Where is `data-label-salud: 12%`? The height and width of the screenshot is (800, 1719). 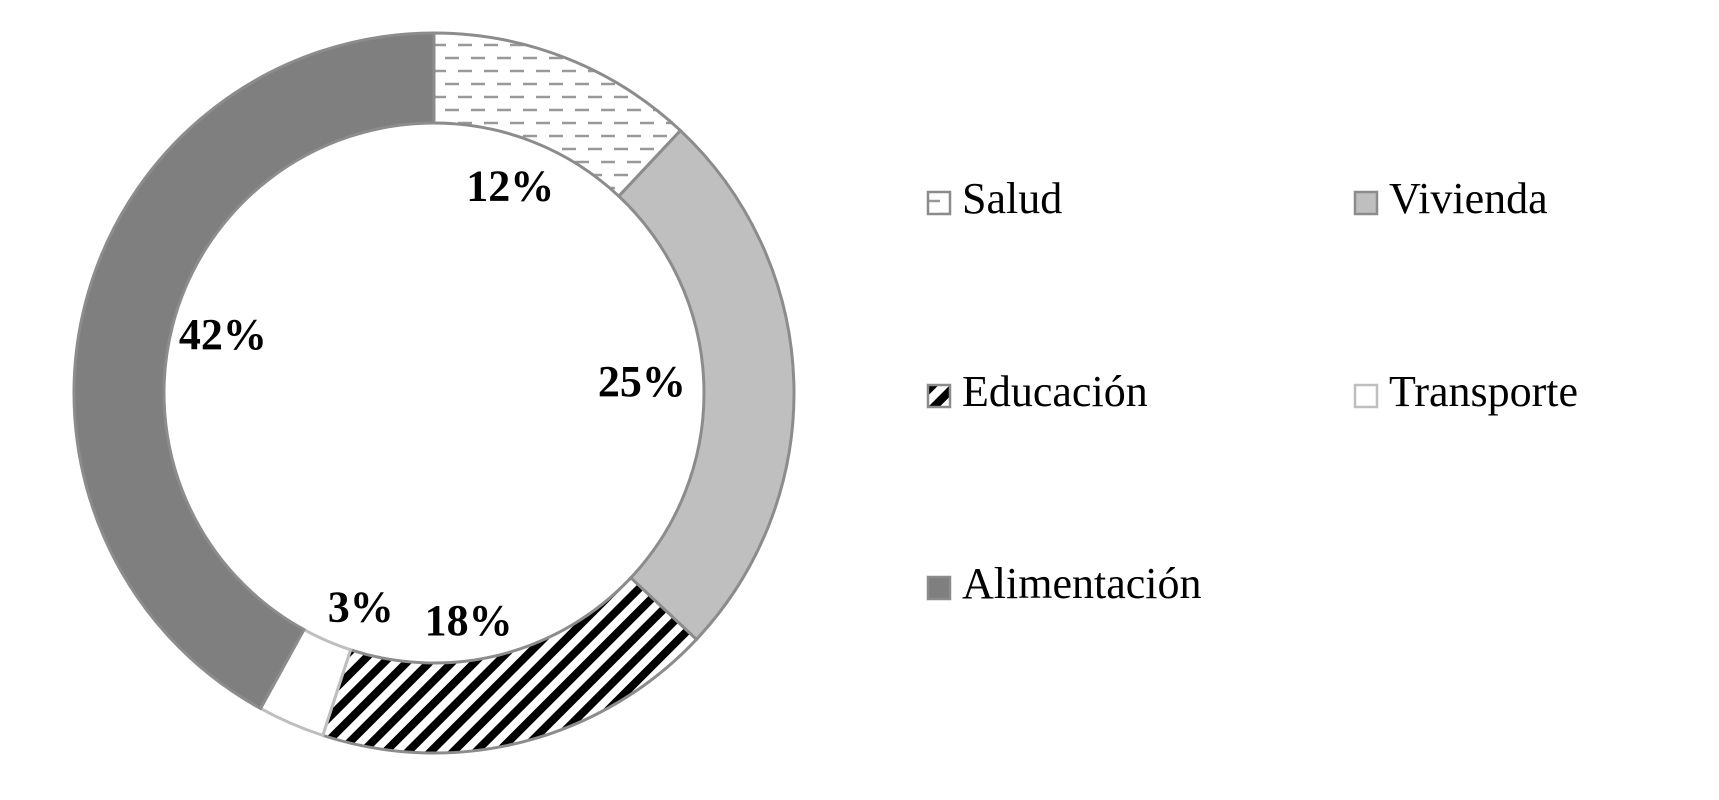 data-label-salud: 12% is located at coordinates (510, 185).